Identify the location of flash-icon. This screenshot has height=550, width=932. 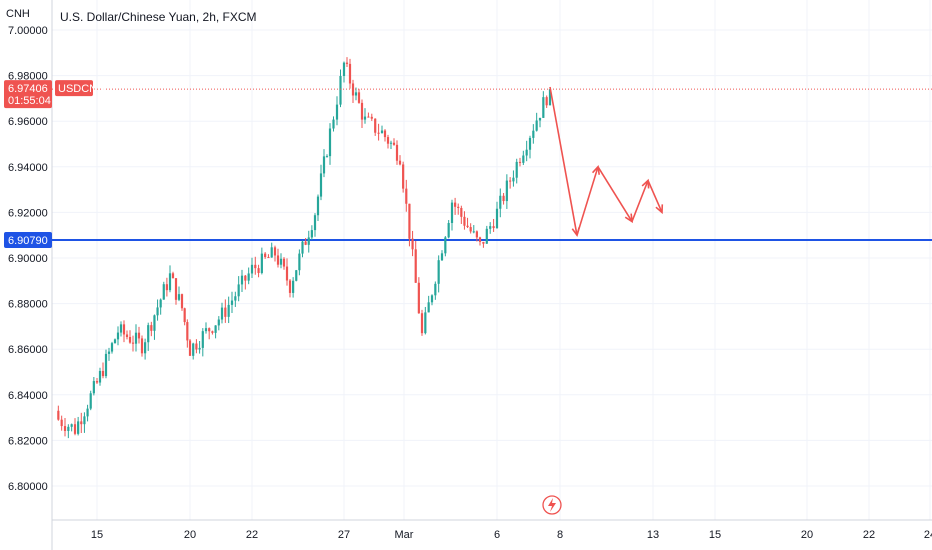
(552, 505).